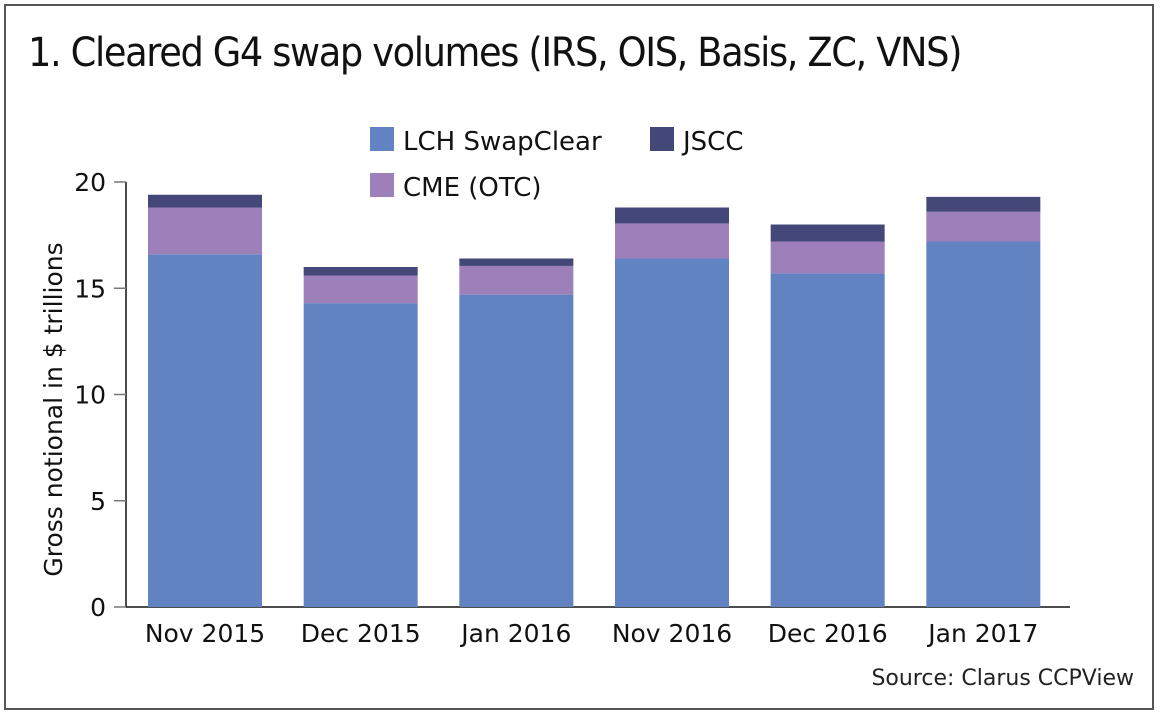 The width and height of the screenshot is (1160, 716). Describe the element at coordinates (515, 633) in the screenshot. I see `x-tick-label: Jan 2016` at that location.